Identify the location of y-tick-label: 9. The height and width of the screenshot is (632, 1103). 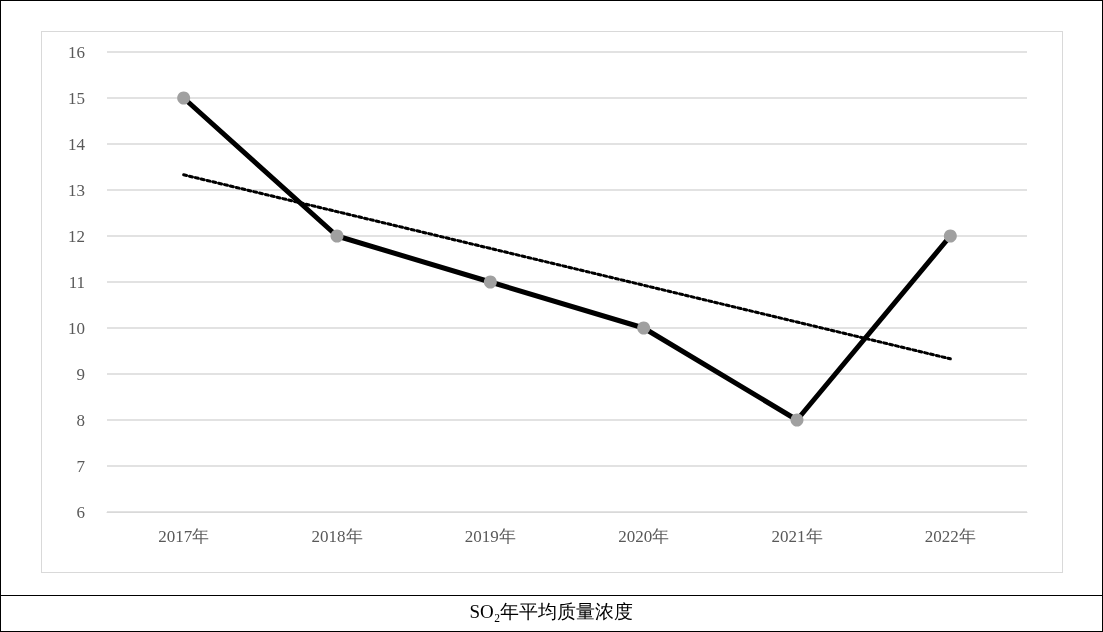
(80, 374).